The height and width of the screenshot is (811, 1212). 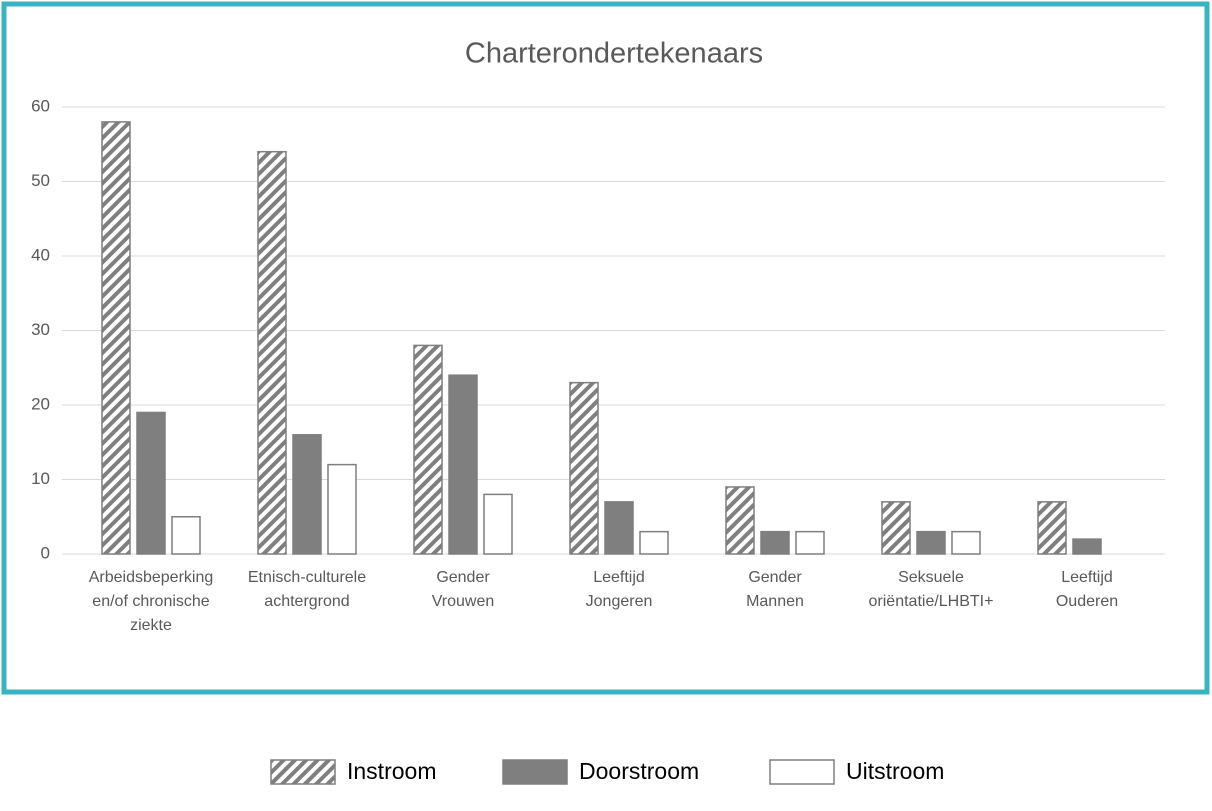 I want to click on x-tick-label: Leeftijd Ouderen, so click(x=1087, y=589).